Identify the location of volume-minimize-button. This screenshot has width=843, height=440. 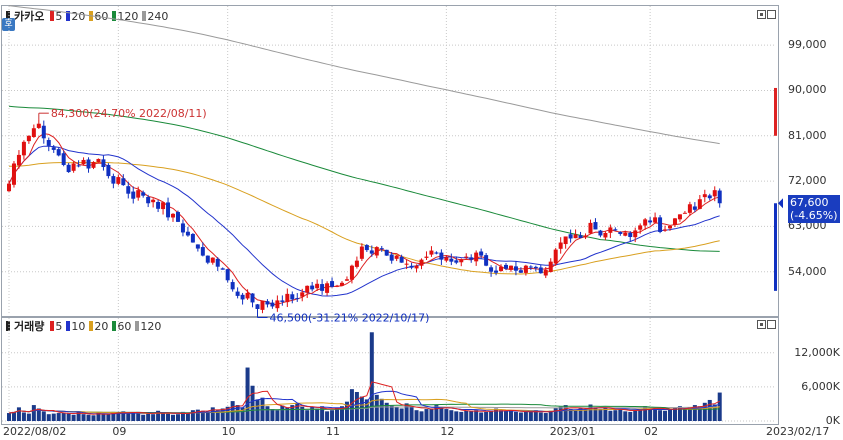
(761, 324).